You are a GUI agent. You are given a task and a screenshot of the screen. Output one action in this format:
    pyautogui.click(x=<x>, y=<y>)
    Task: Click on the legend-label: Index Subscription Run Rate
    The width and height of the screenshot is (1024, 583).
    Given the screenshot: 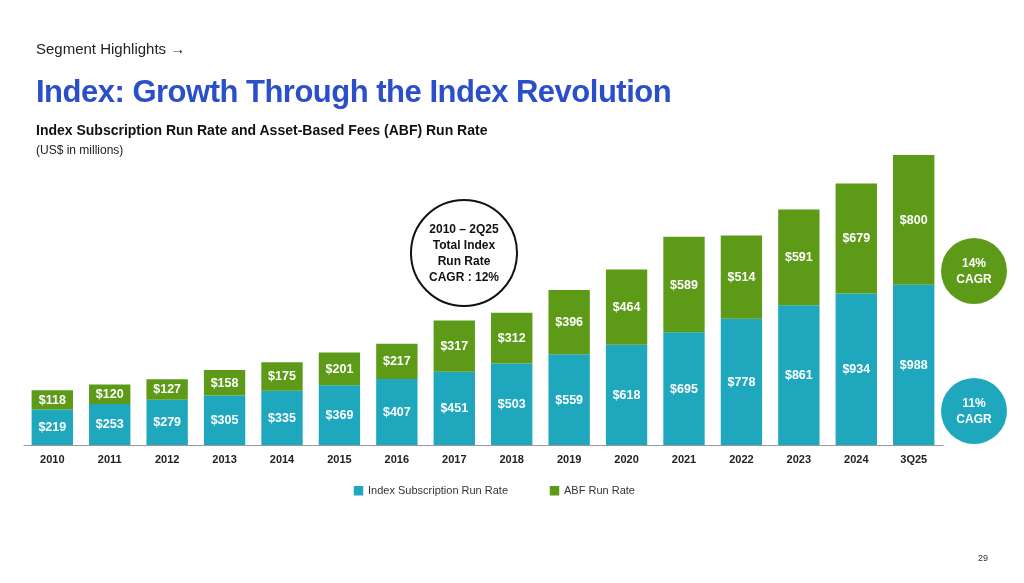 What is the action you would take?
    pyautogui.click(x=438, y=489)
    